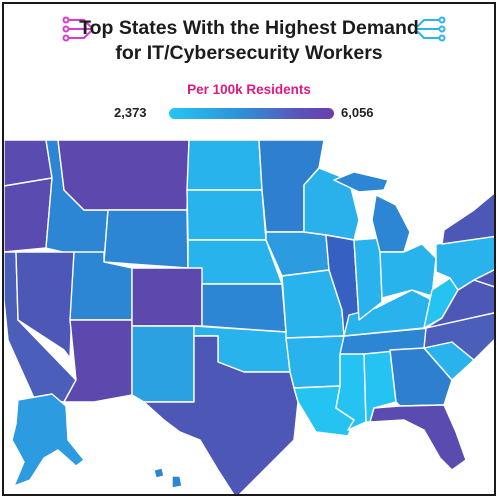  Describe the element at coordinates (251, 113) in the screenshot. I see `legend-gradient-bar` at that location.